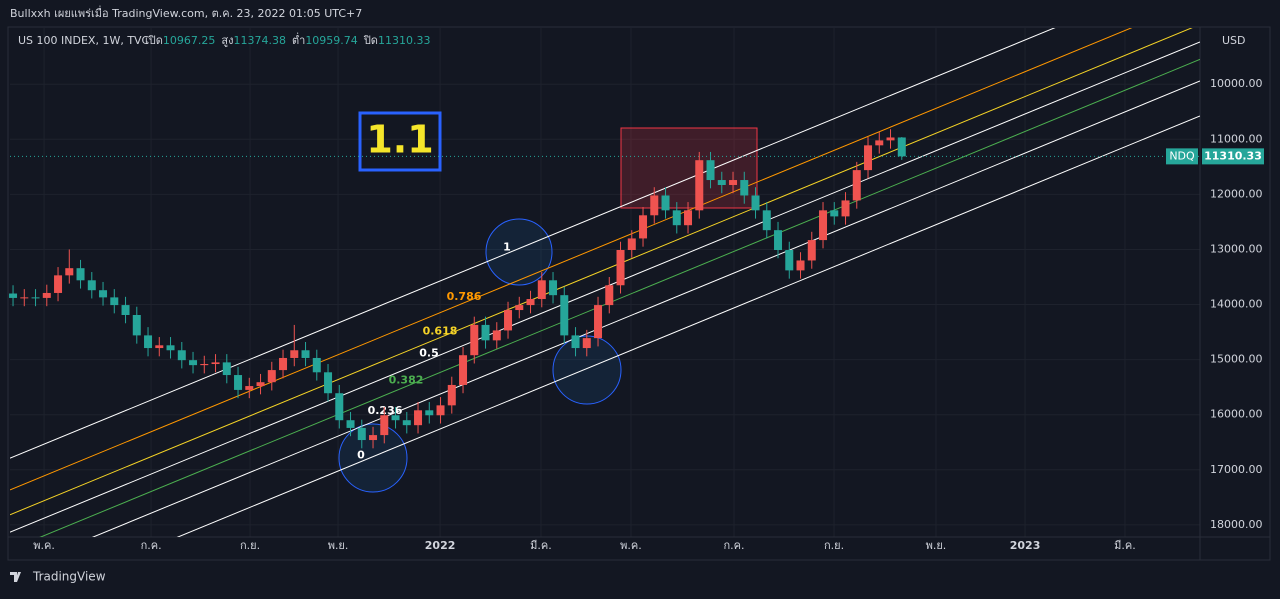  Describe the element at coordinates (1236, 83) in the screenshot. I see `y-tick-label: 10000.00` at that location.